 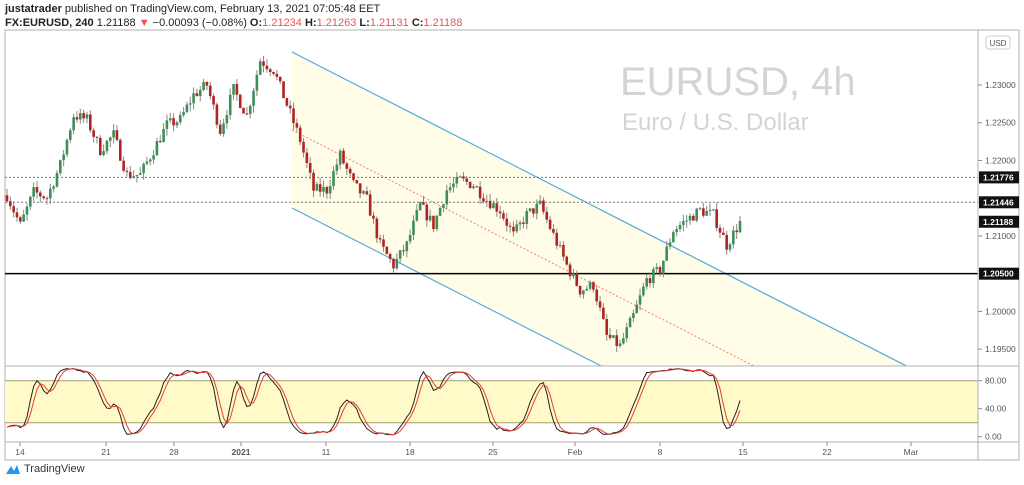 What do you see at coordinates (998, 42) in the screenshot?
I see `currency-badge` at bounding box center [998, 42].